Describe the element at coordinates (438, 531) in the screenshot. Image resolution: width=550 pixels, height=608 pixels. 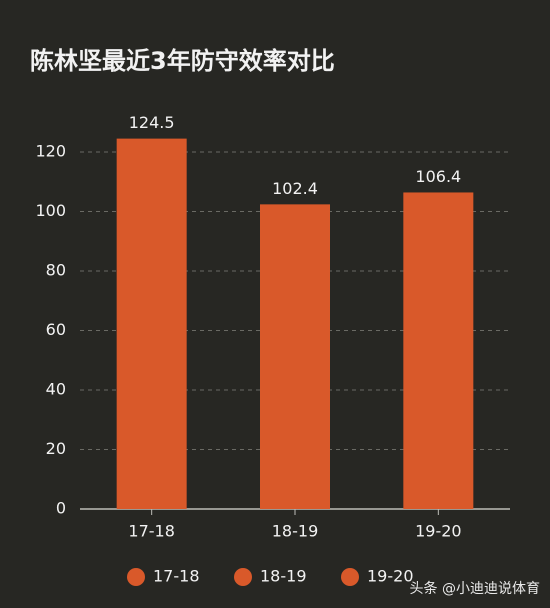
I see `x-tick-label: 19-20` at that location.